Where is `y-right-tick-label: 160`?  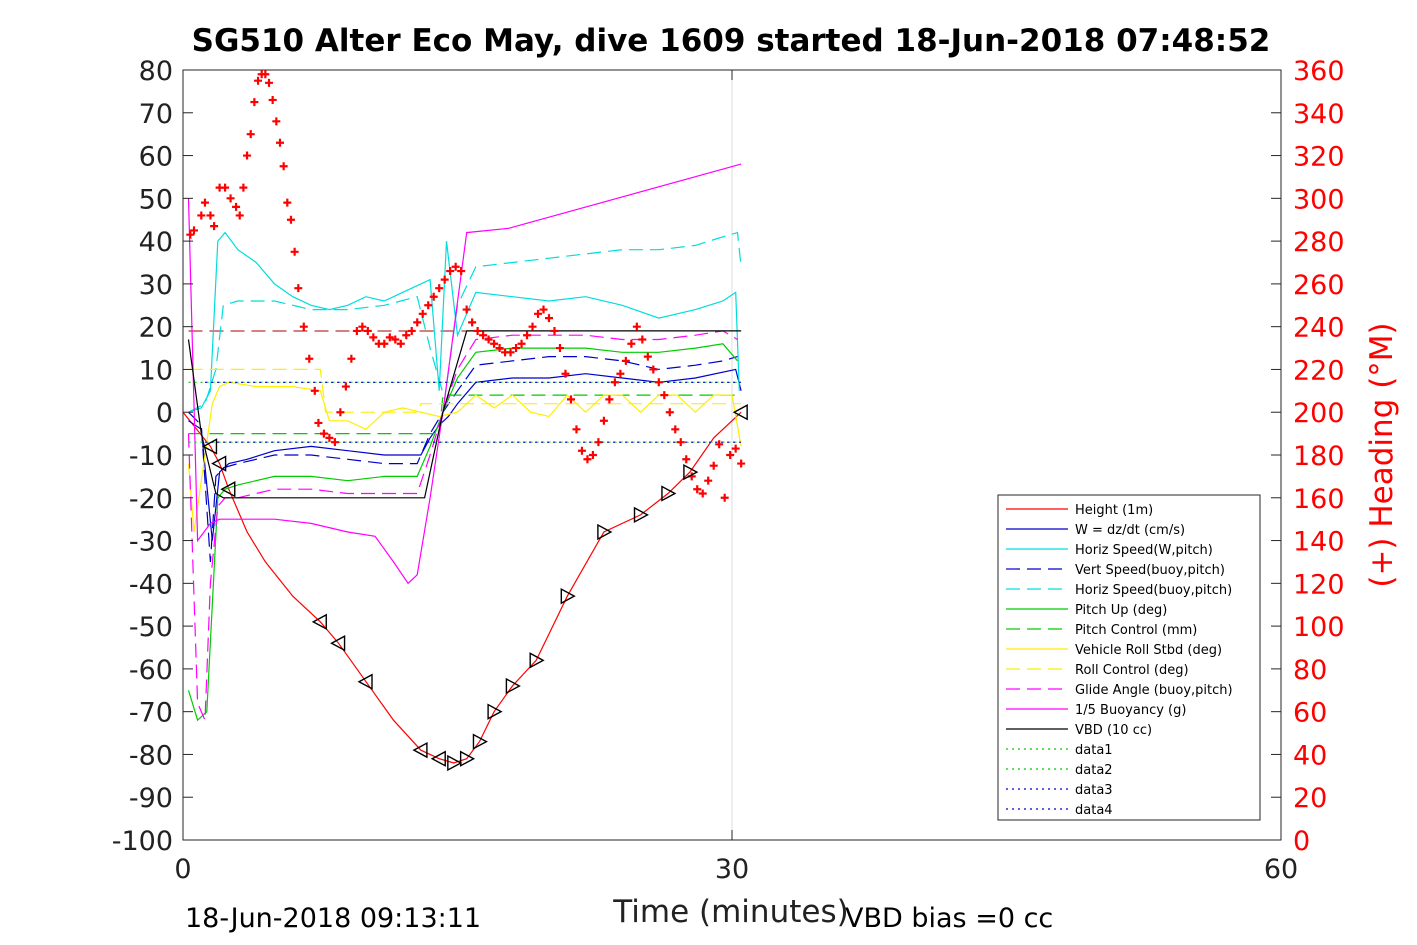
y-right-tick-label: 160 is located at coordinates (1319, 499).